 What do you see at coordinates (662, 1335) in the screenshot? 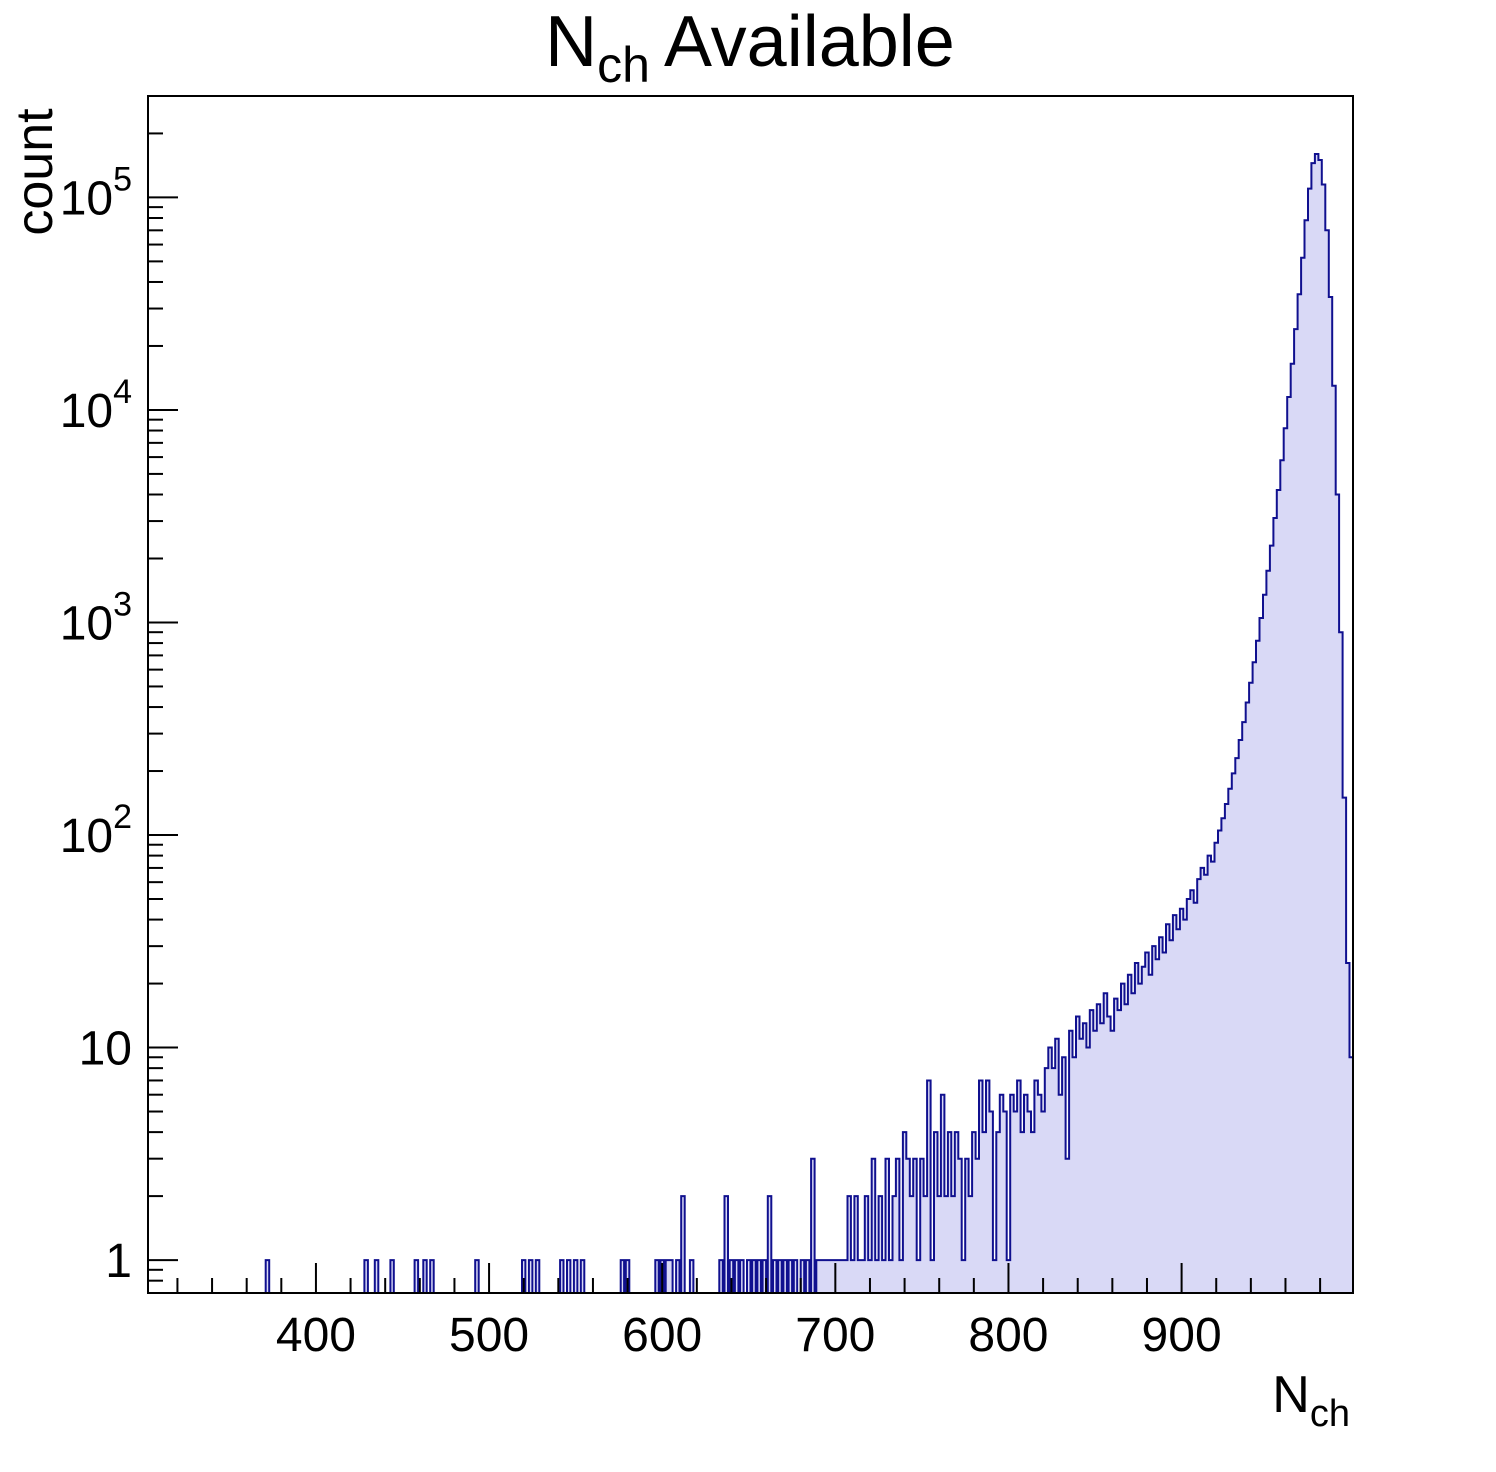
I see `x-tick-label: 600` at bounding box center [662, 1335].